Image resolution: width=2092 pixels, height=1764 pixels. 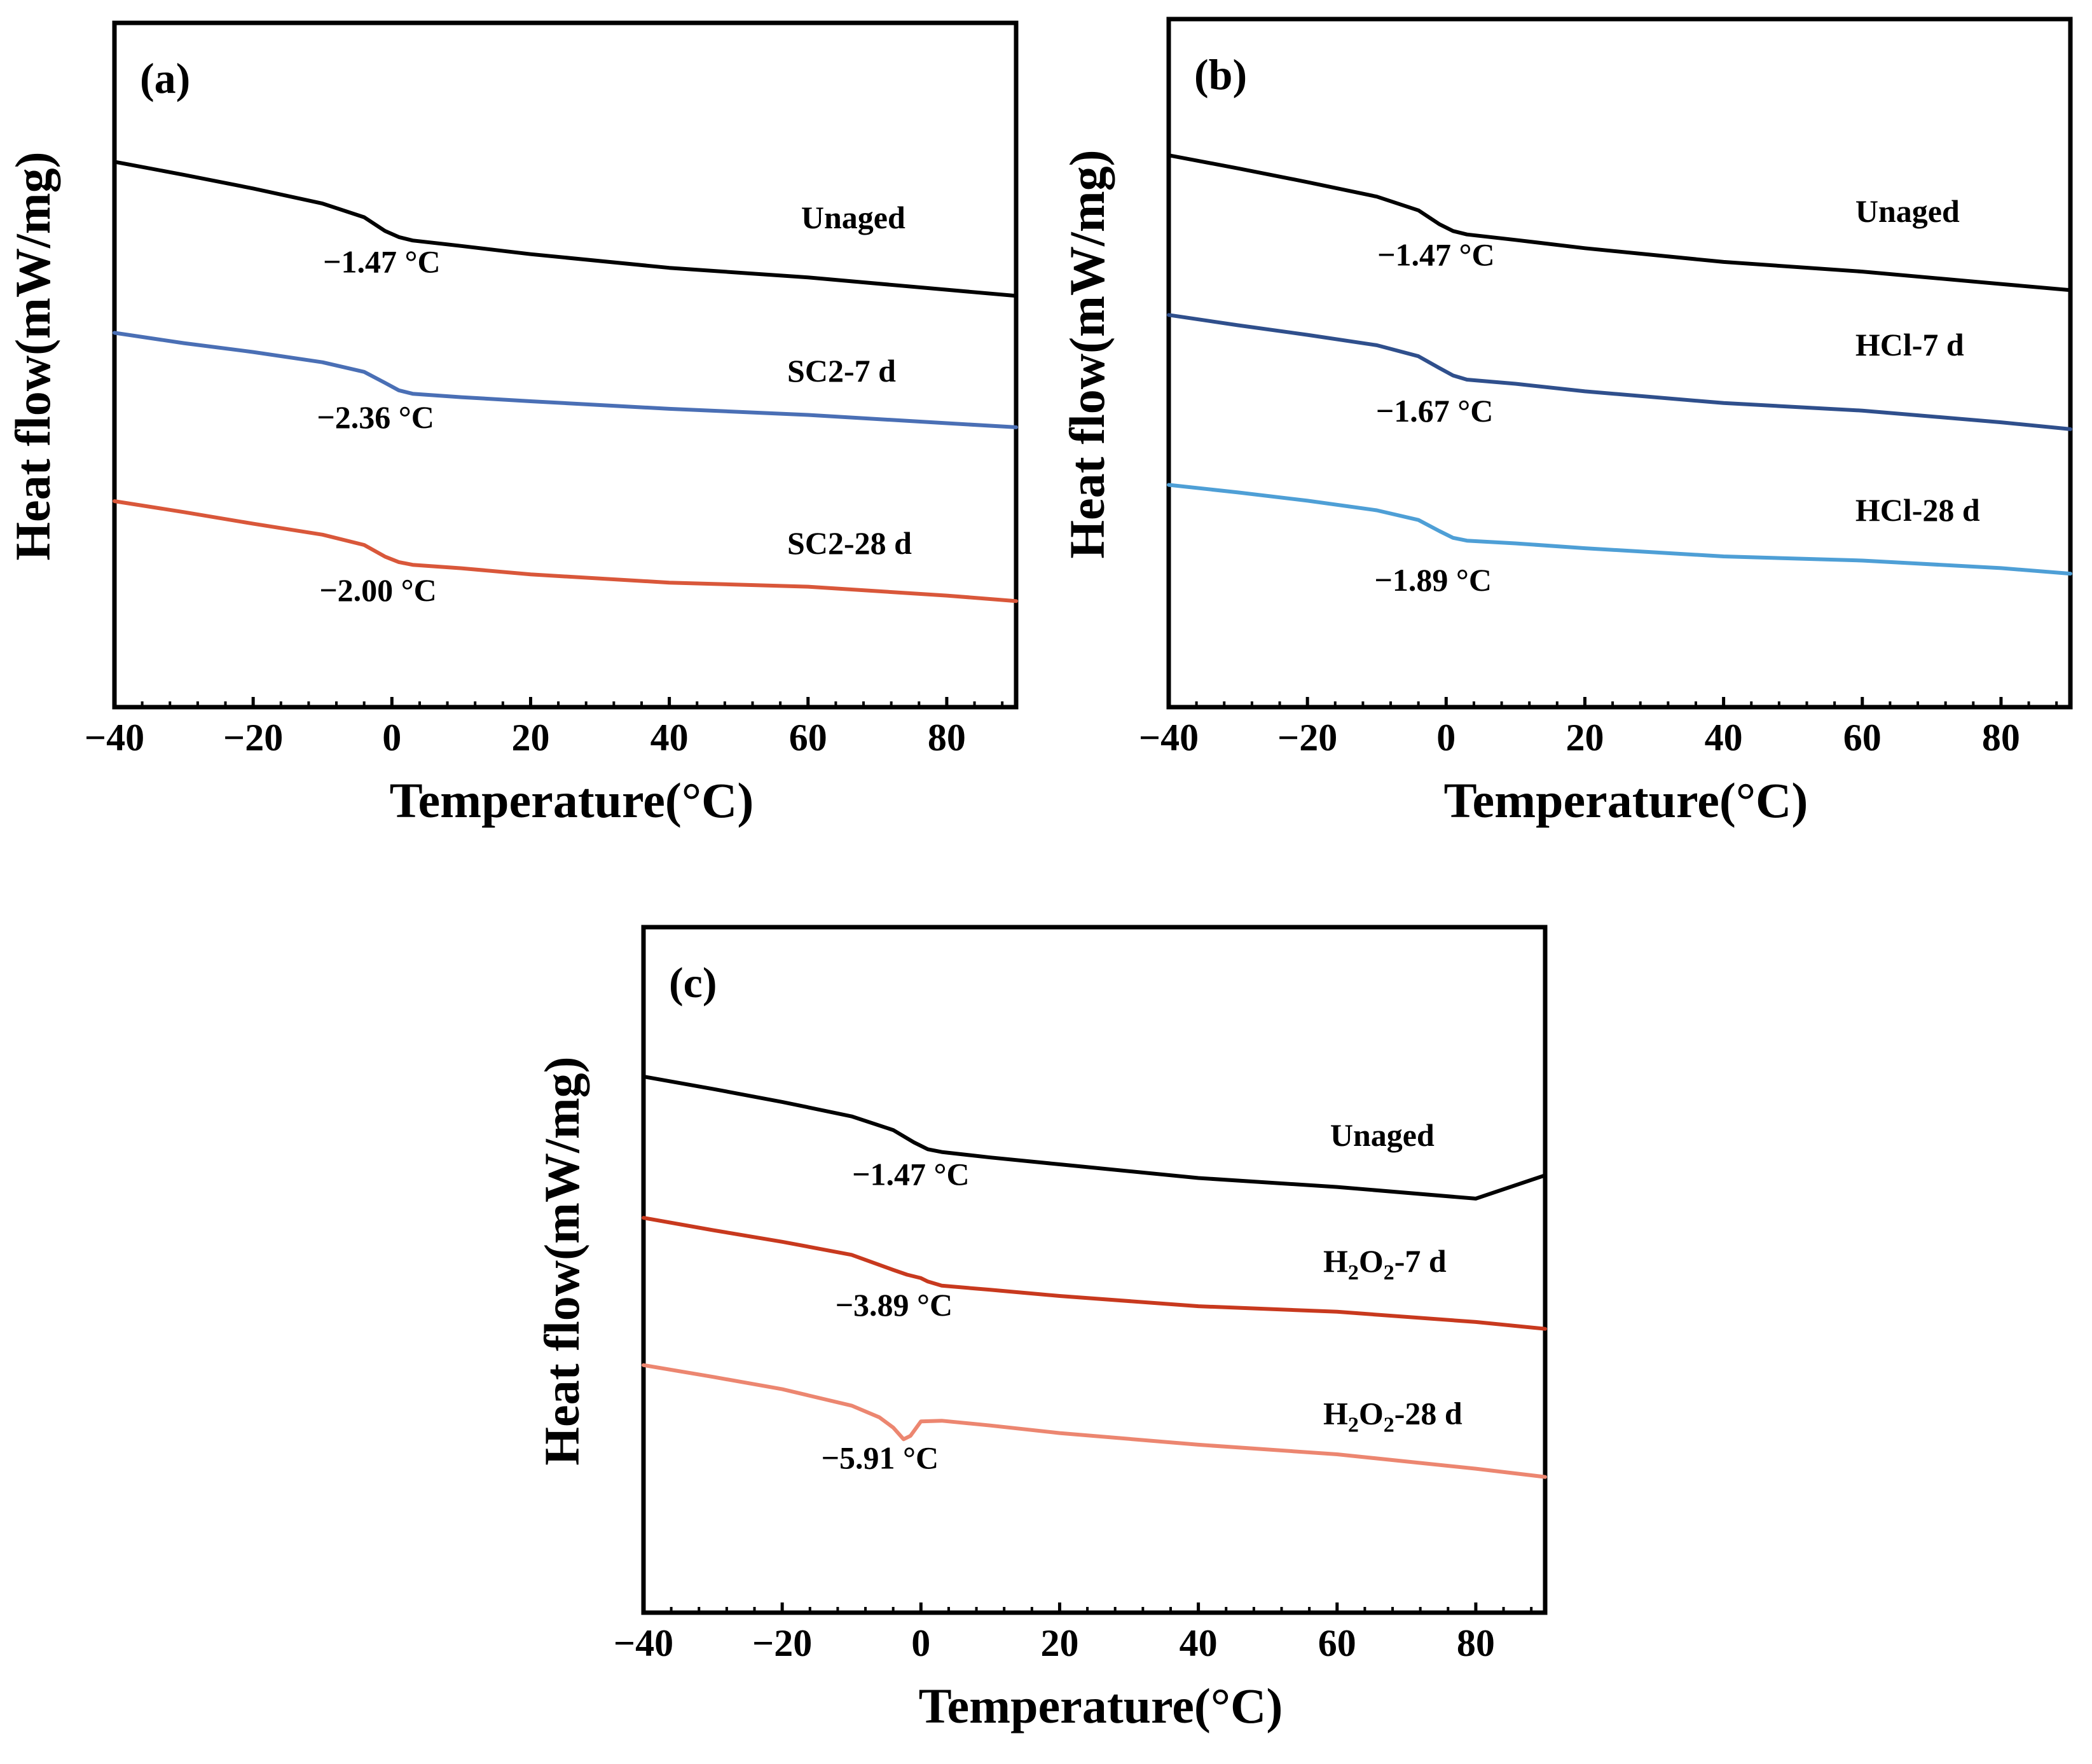 I want to click on series-label: H2O2-28 d, so click(x=1392, y=1416).